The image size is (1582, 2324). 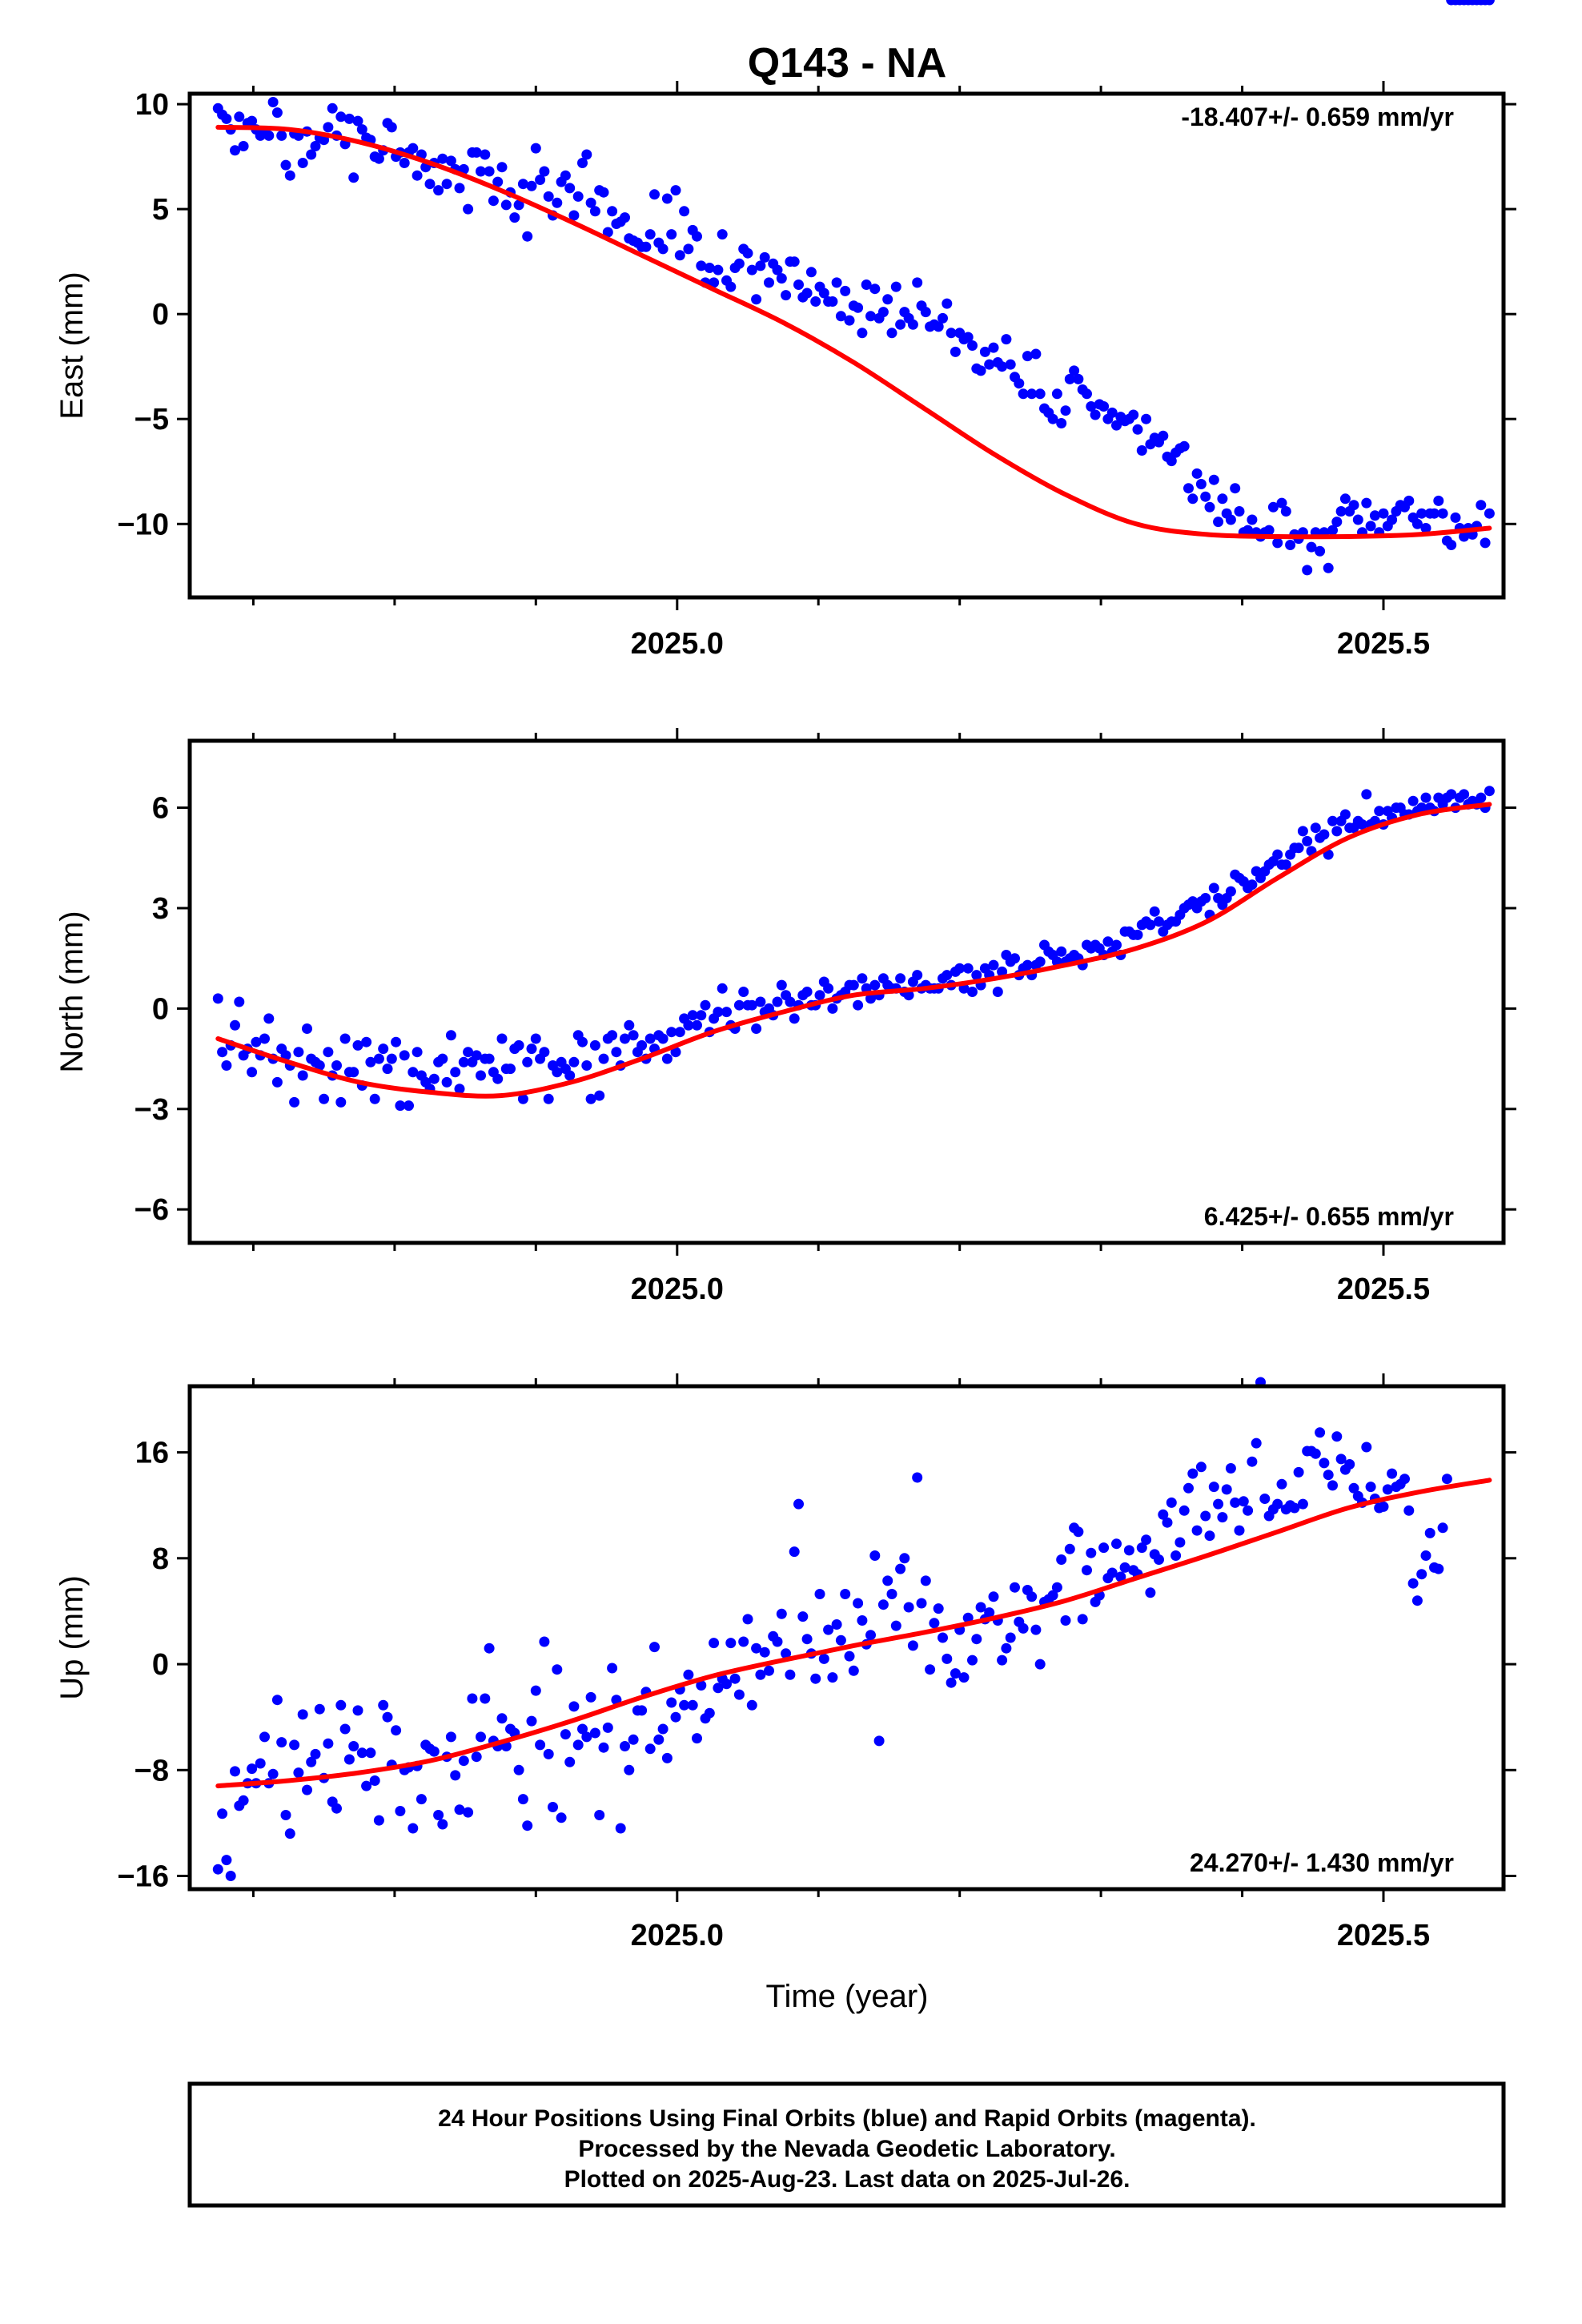 I want to click on east-y-tick-label: −10, so click(x=144, y=524).